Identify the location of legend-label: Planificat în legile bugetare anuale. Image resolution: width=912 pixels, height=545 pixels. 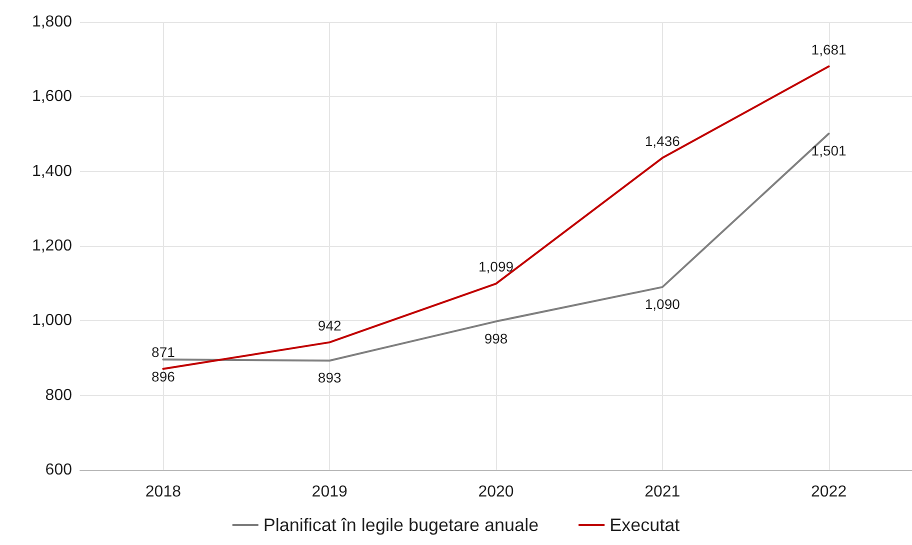
(401, 525).